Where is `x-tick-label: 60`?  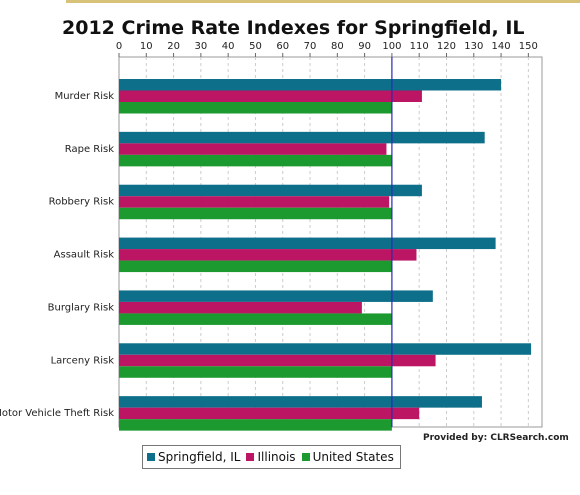
x-tick-label: 60 is located at coordinates (282, 46).